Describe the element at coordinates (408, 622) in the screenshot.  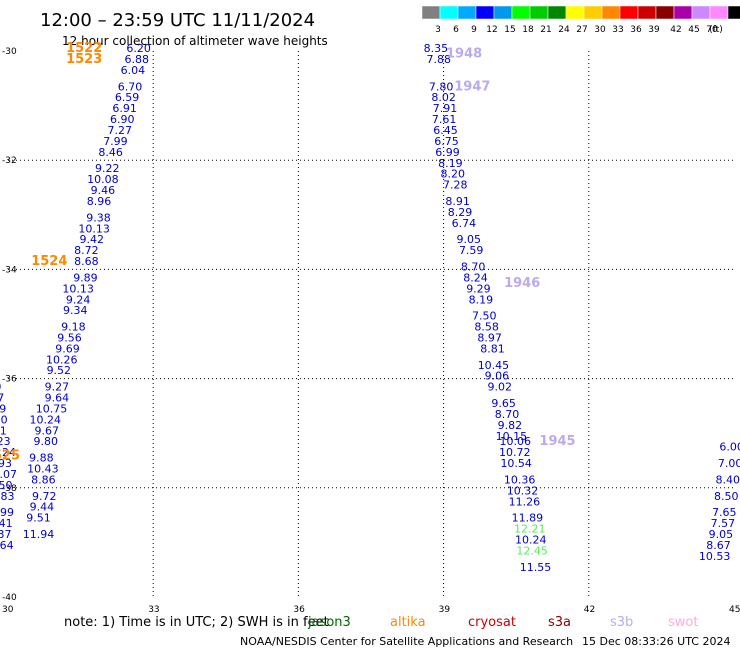
I see `satellite-legend-item: altika` at that location.